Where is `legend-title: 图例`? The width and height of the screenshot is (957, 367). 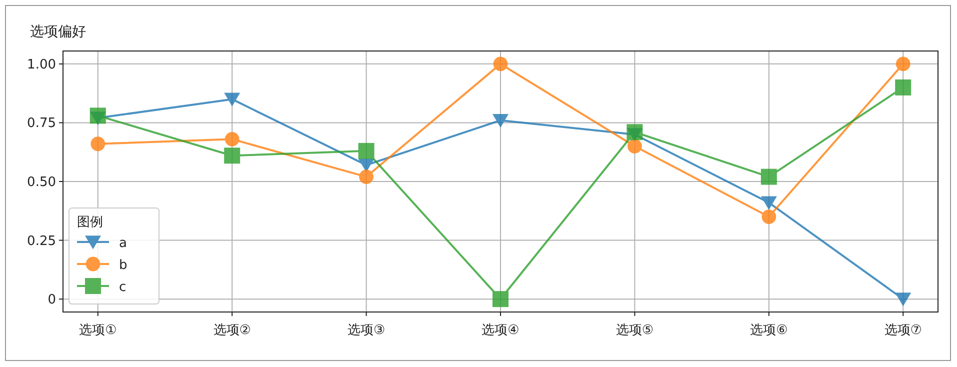
legend-title: 图例 is located at coordinates (90, 222).